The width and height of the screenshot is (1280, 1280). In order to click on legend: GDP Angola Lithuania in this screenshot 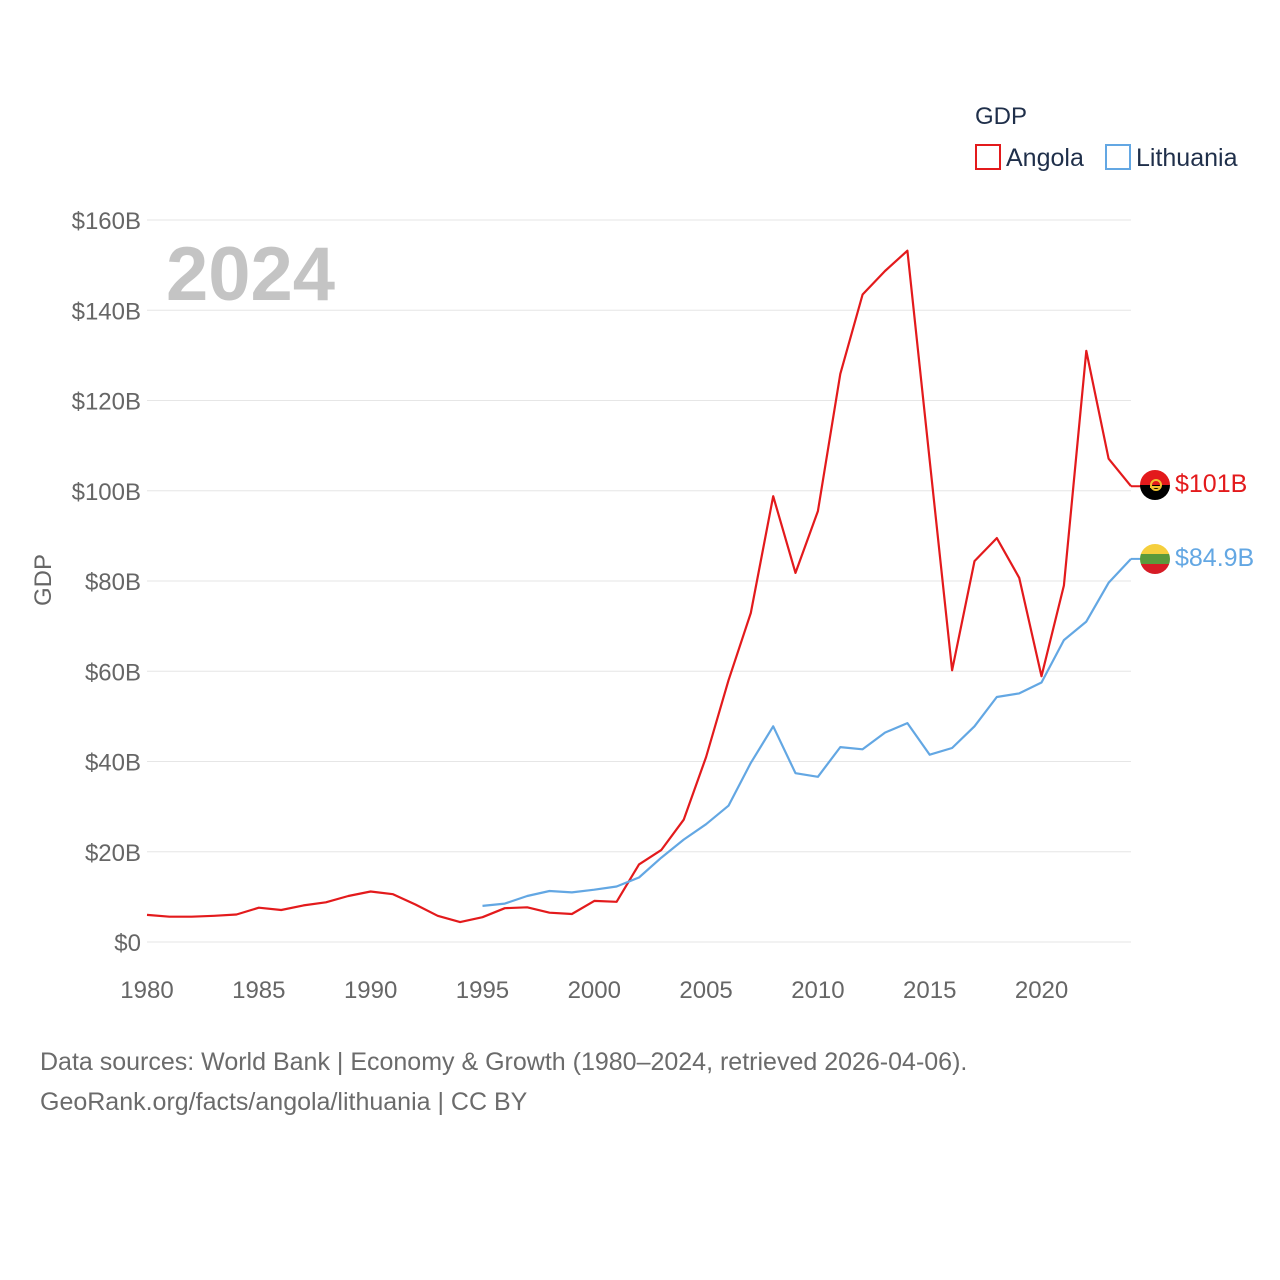, I will do `click(1106, 137)`.